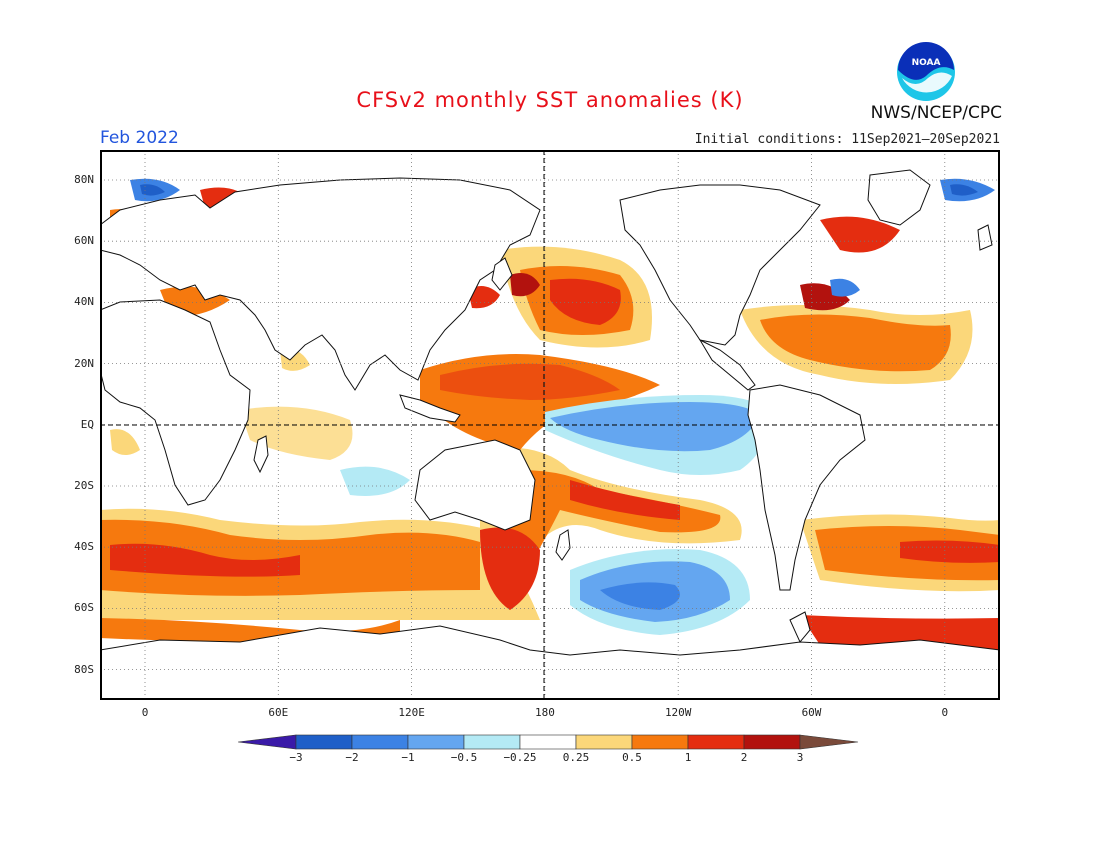 This screenshot has height=850, width=1100. I want to click on indonesia-land, so click(430, 408).